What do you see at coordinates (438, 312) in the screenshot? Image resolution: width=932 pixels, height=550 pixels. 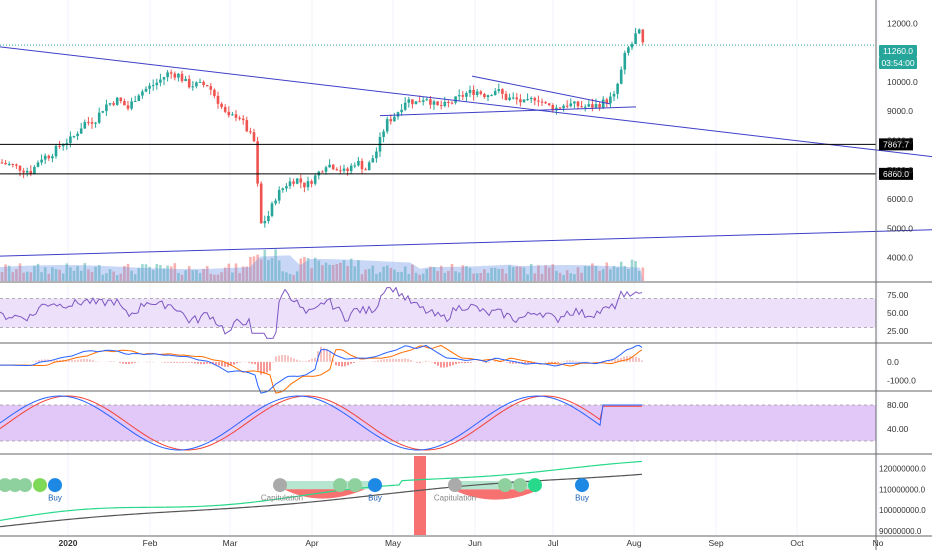 I see `rsi-pane` at bounding box center [438, 312].